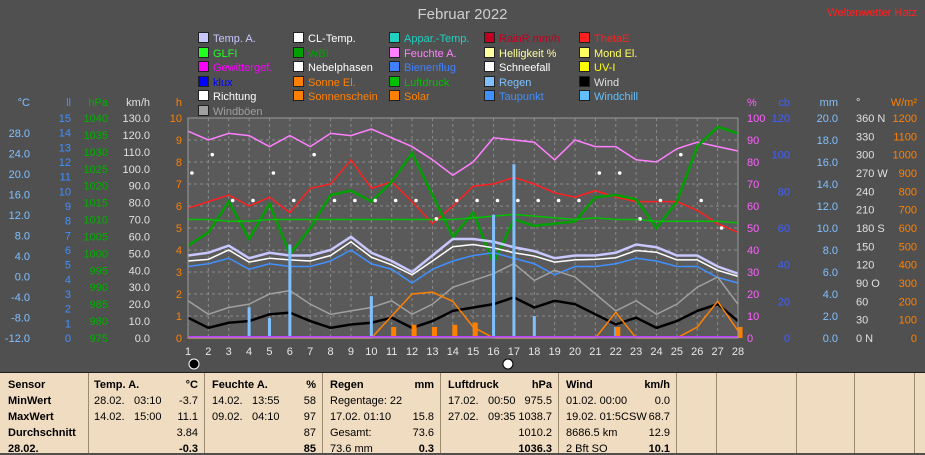  I want to click on legend-item: Sonne El., so click(324, 82).